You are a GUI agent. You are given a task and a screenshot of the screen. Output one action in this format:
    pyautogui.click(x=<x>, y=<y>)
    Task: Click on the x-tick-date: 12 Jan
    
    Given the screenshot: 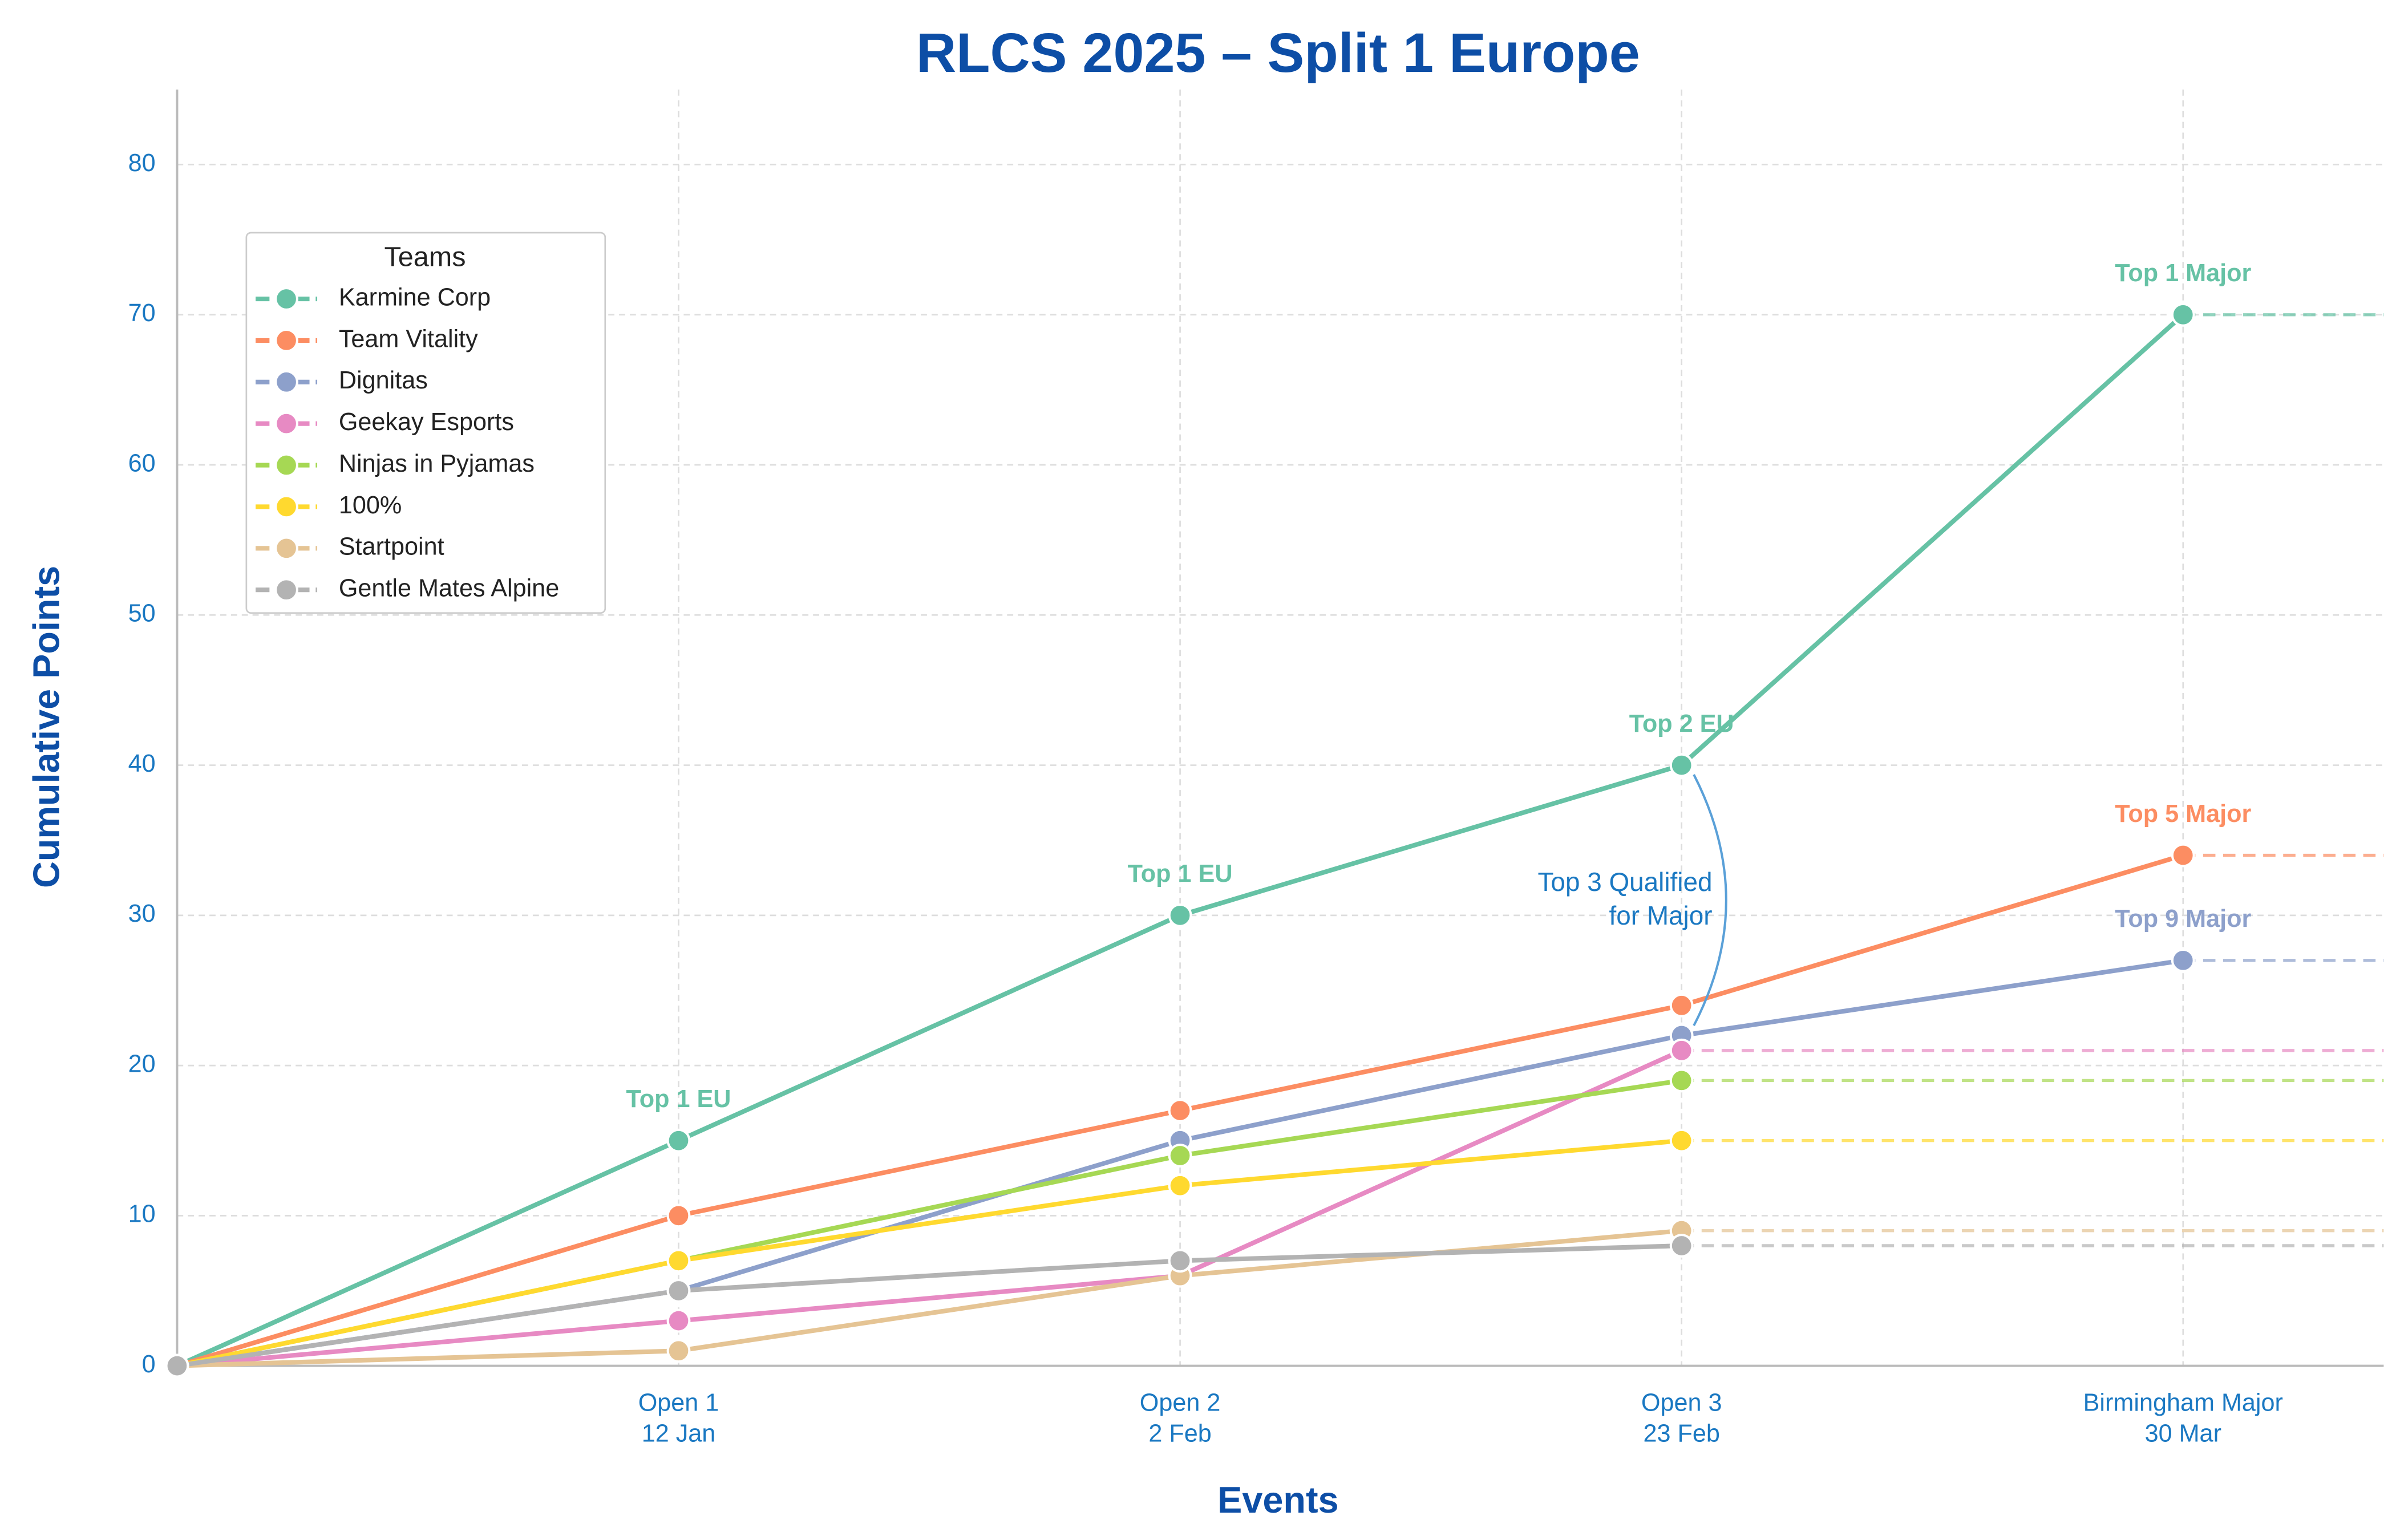 What is the action you would take?
    pyautogui.click(x=679, y=1434)
    